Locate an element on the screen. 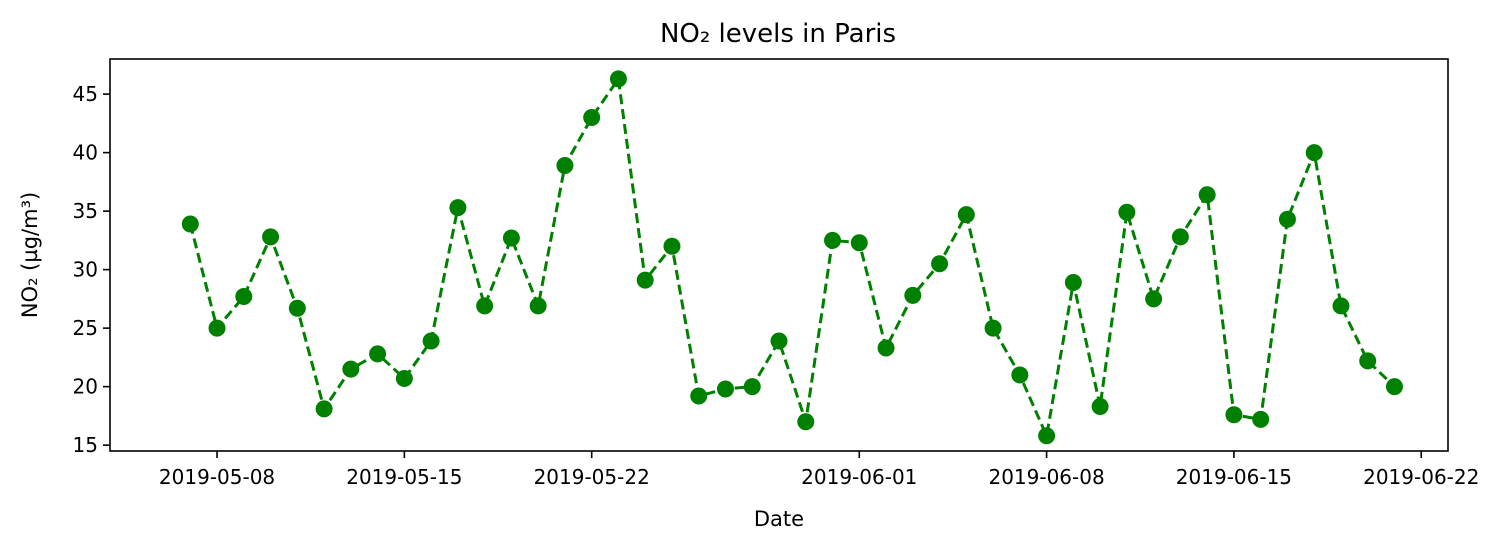 The height and width of the screenshot is (552, 1511). x-tick-label: 2019-06-01 is located at coordinates (859, 477).